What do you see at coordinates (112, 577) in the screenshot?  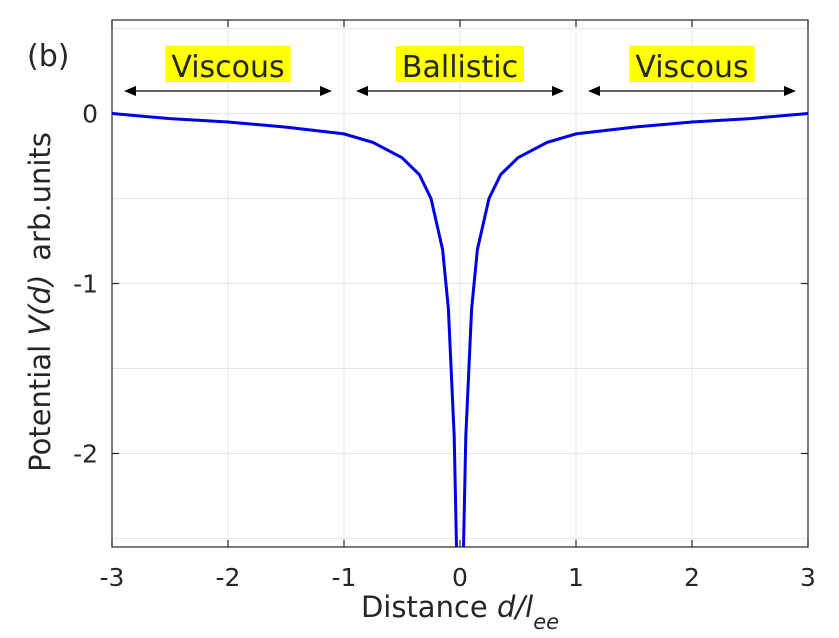 I see `x-tick-label: -3` at bounding box center [112, 577].